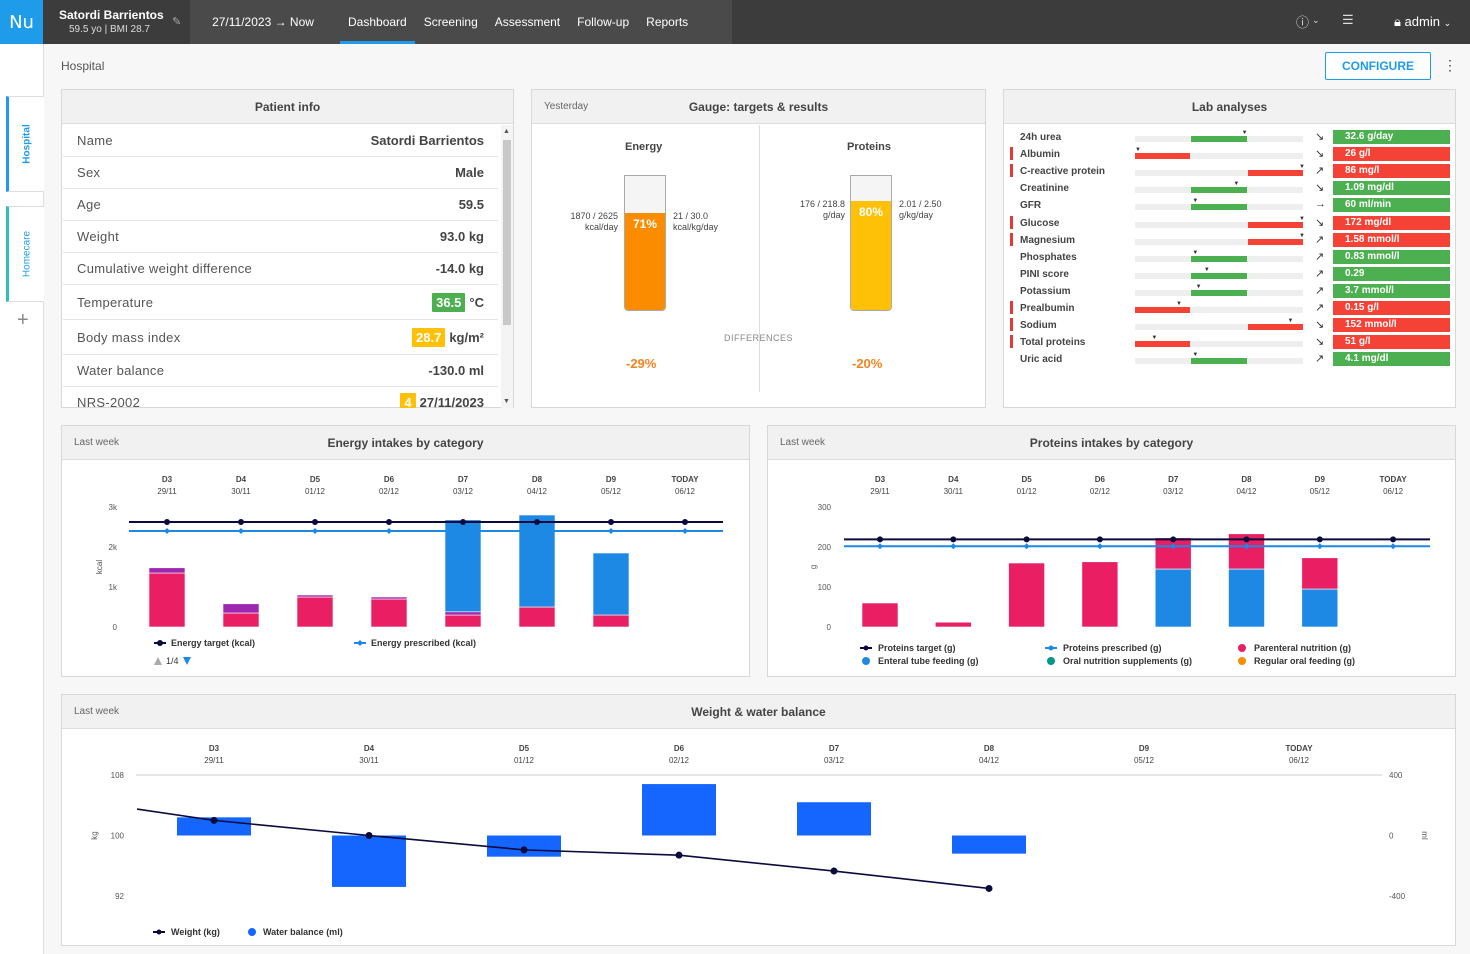 The height and width of the screenshot is (954, 1470). I want to click on legend-label: Oral nutrition supplements (g), so click(1127, 661).